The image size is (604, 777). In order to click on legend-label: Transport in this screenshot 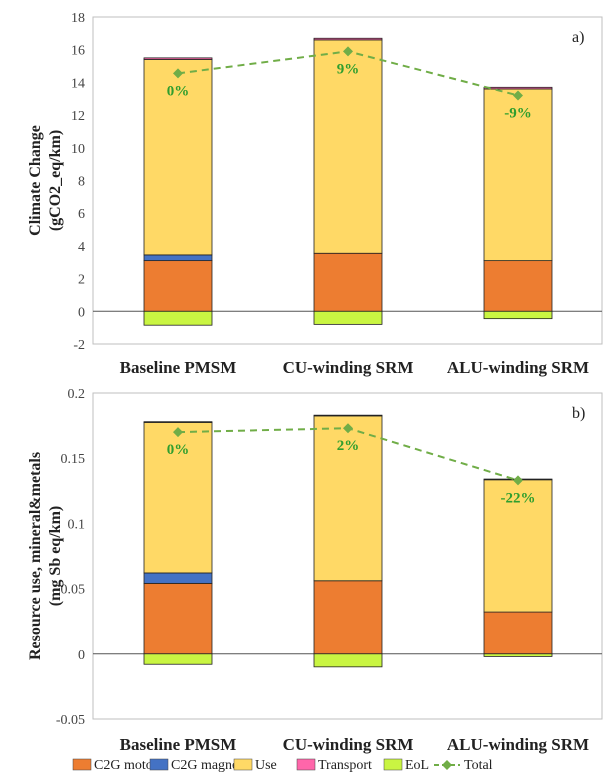, I will do `click(345, 765)`.